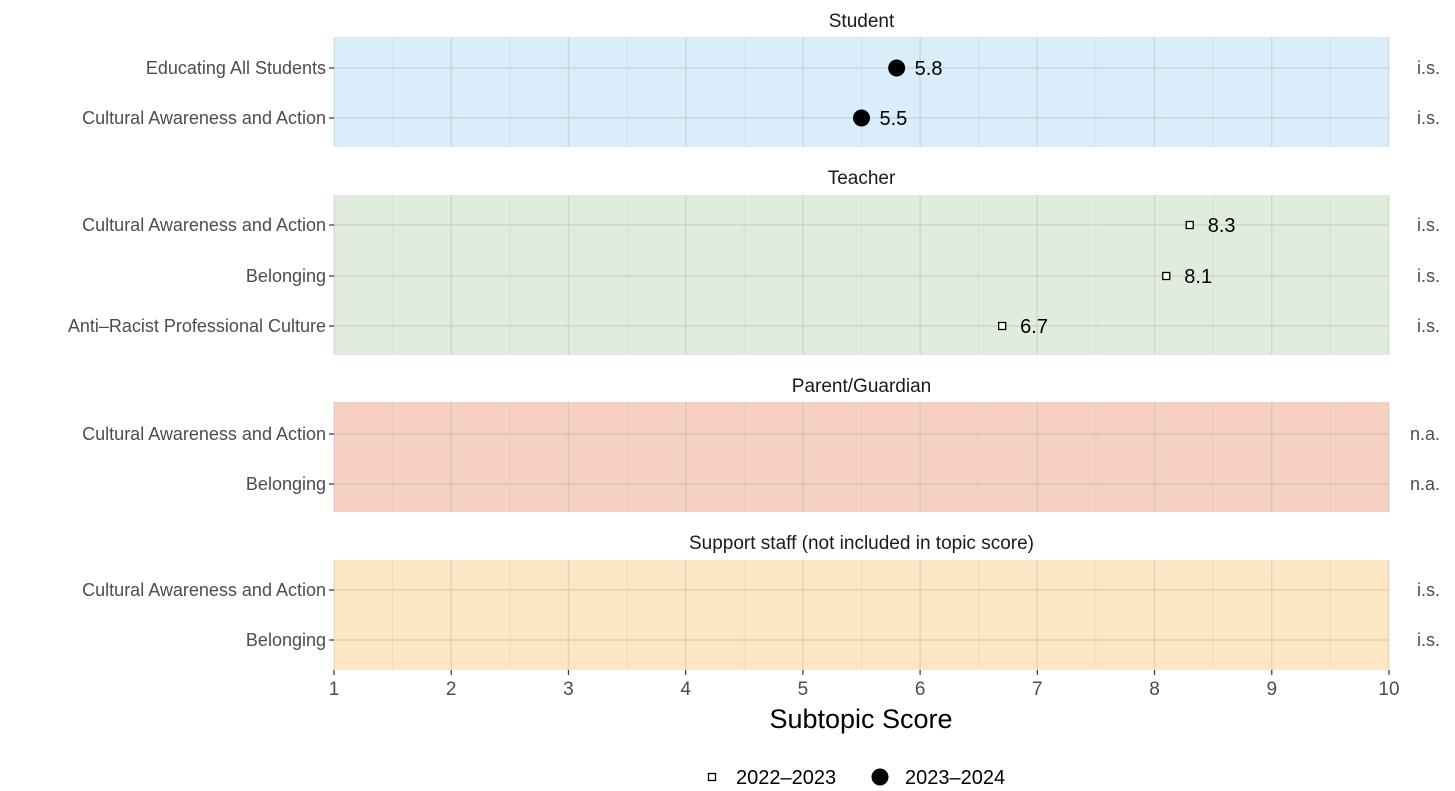 The width and height of the screenshot is (1455, 791). Describe the element at coordinates (1154, 689) in the screenshot. I see `x-tick-label: 8` at that location.